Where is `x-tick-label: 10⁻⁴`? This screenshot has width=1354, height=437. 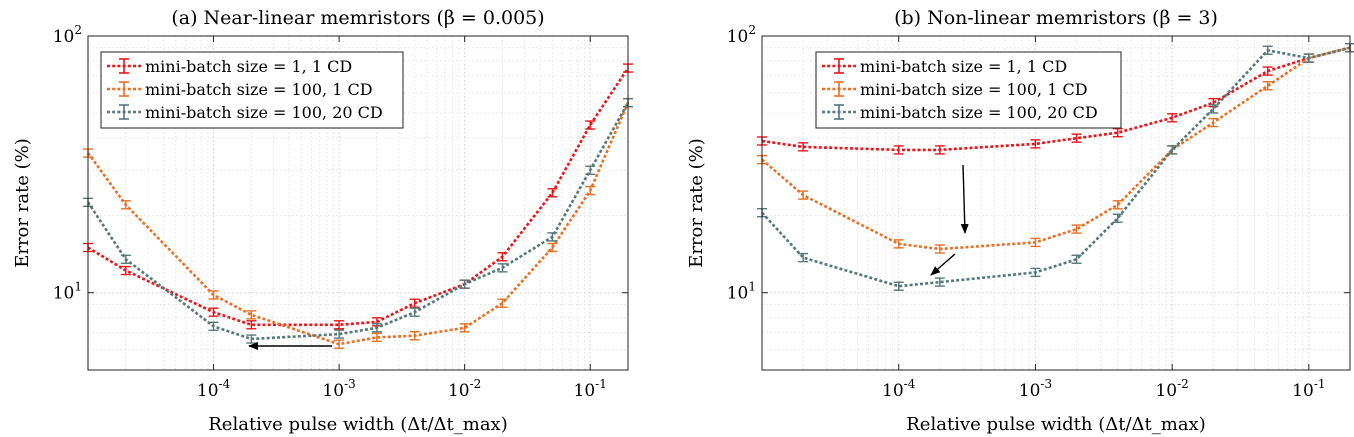
x-tick-label: 10⁻⁴ is located at coordinates (214, 389).